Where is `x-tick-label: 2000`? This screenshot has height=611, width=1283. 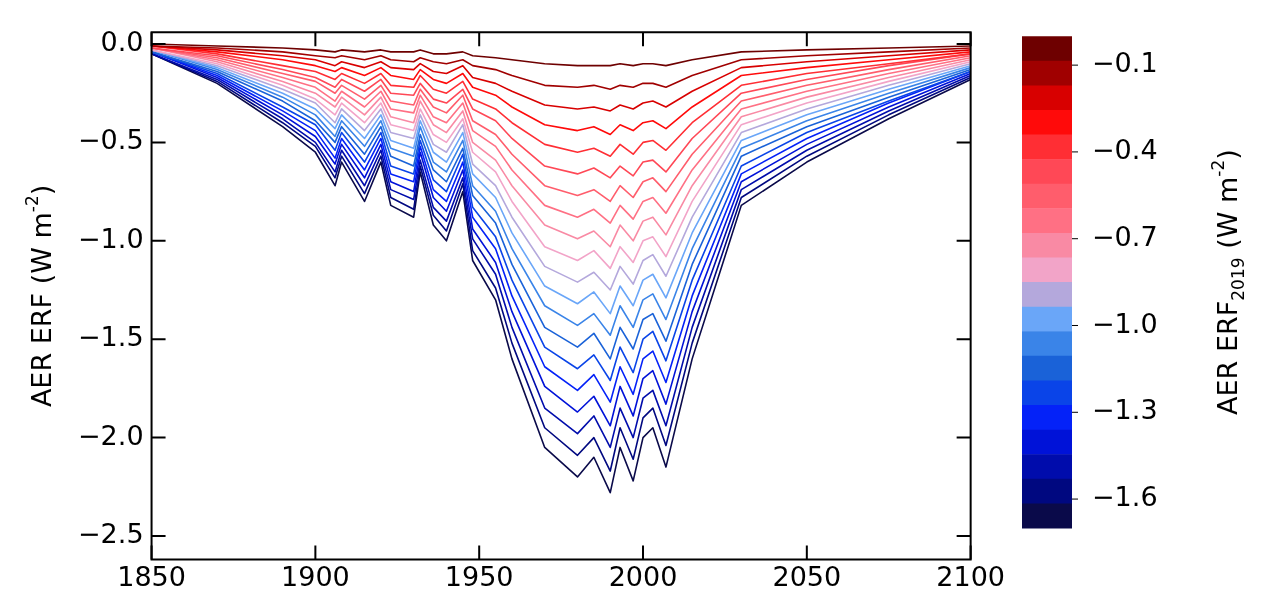
x-tick-label: 2000 is located at coordinates (643, 576).